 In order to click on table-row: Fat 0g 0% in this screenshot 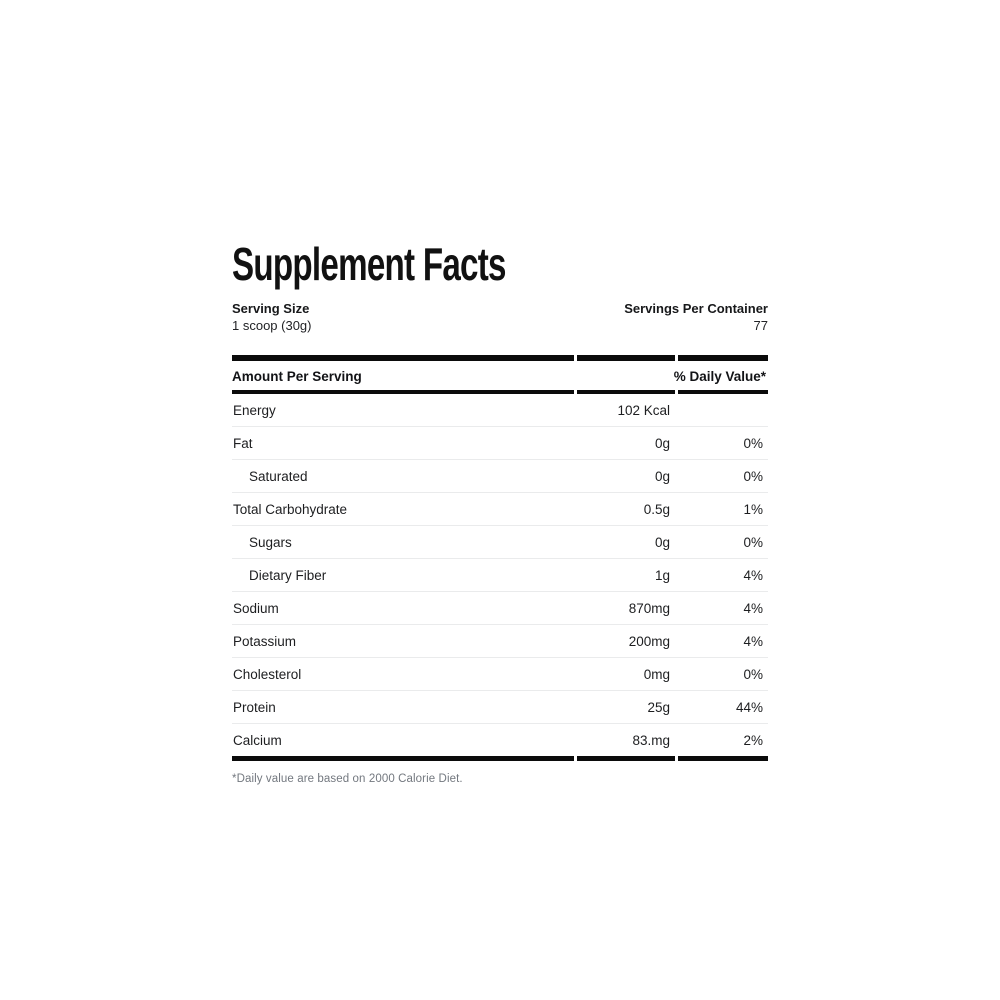, I will do `click(500, 443)`.